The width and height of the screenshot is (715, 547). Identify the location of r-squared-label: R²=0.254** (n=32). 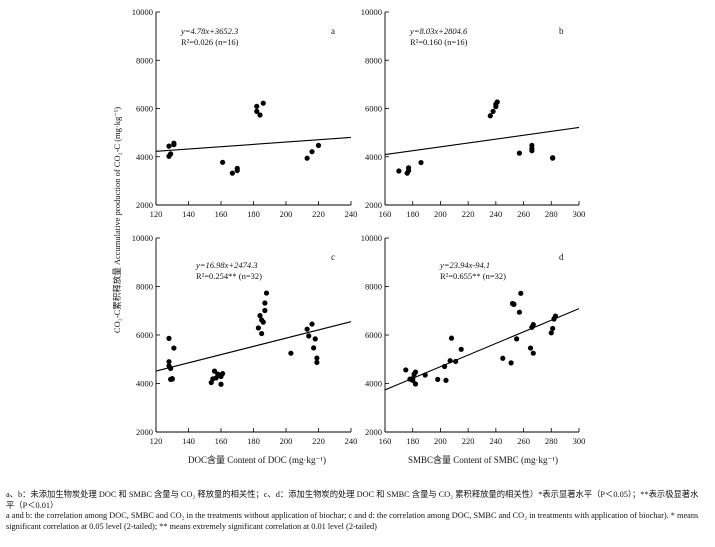
(229, 276).